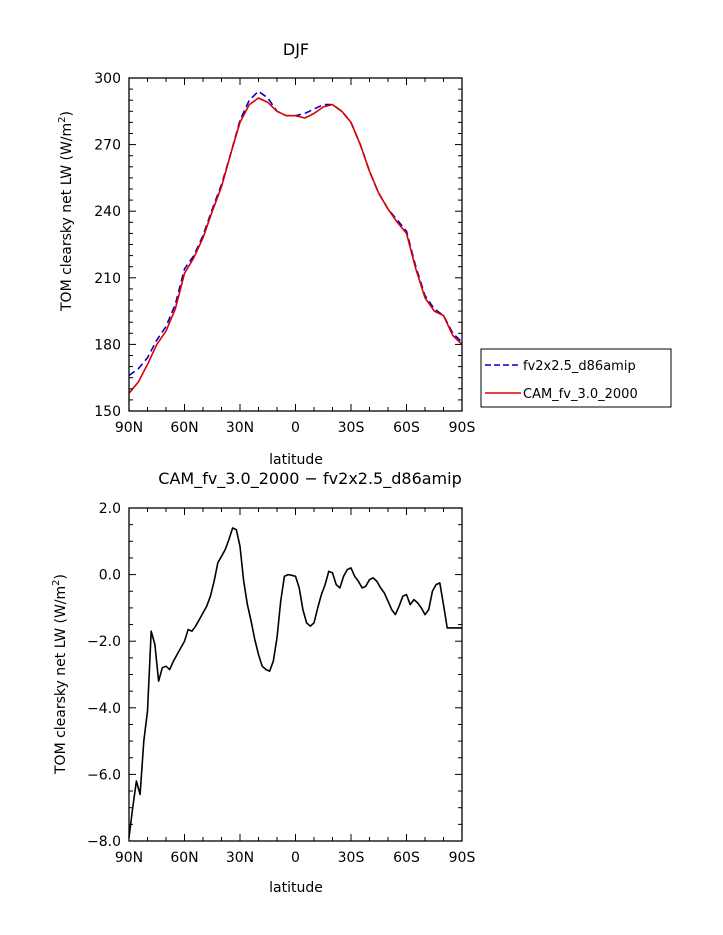 This screenshot has width=723, height=935. What do you see at coordinates (107, 279) in the screenshot?
I see `y-tick-label: 210` at bounding box center [107, 279].